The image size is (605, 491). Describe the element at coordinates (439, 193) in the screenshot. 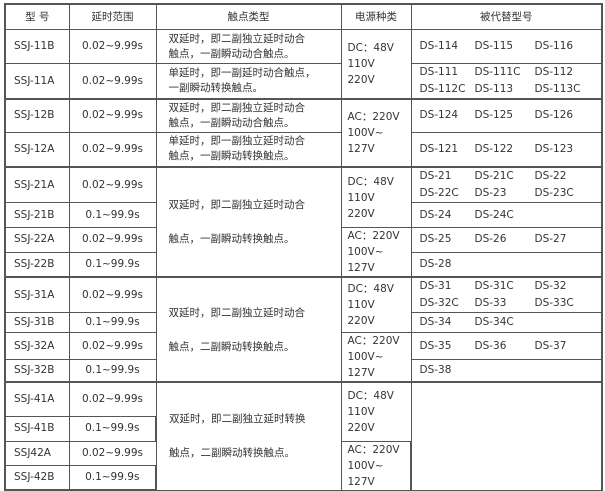

I see `replaced-model: DS-22C` at that location.